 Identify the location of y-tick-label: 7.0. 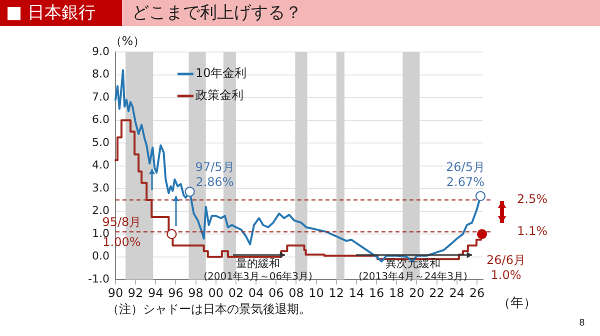
(101, 97).